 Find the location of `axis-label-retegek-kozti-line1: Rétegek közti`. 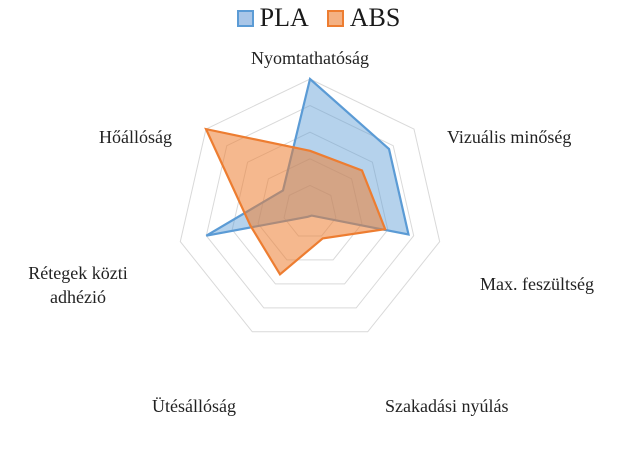

axis-label-retegek-kozti-line1: Rétegek közti is located at coordinates (77, 273).